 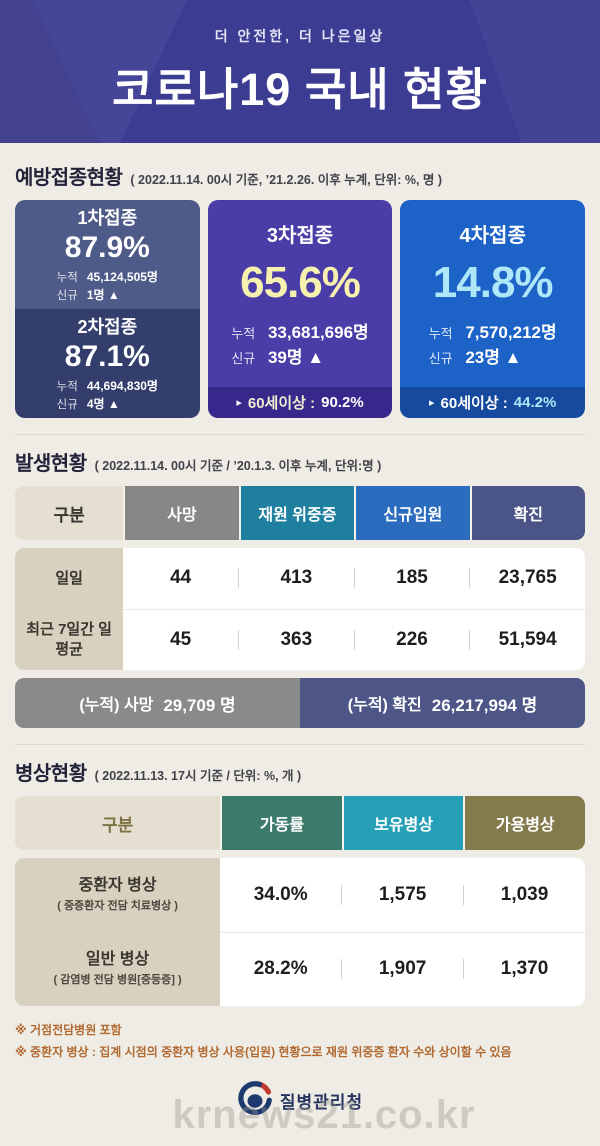 I want to click on kdca-logo-icon, so click(x=255, y=1100).